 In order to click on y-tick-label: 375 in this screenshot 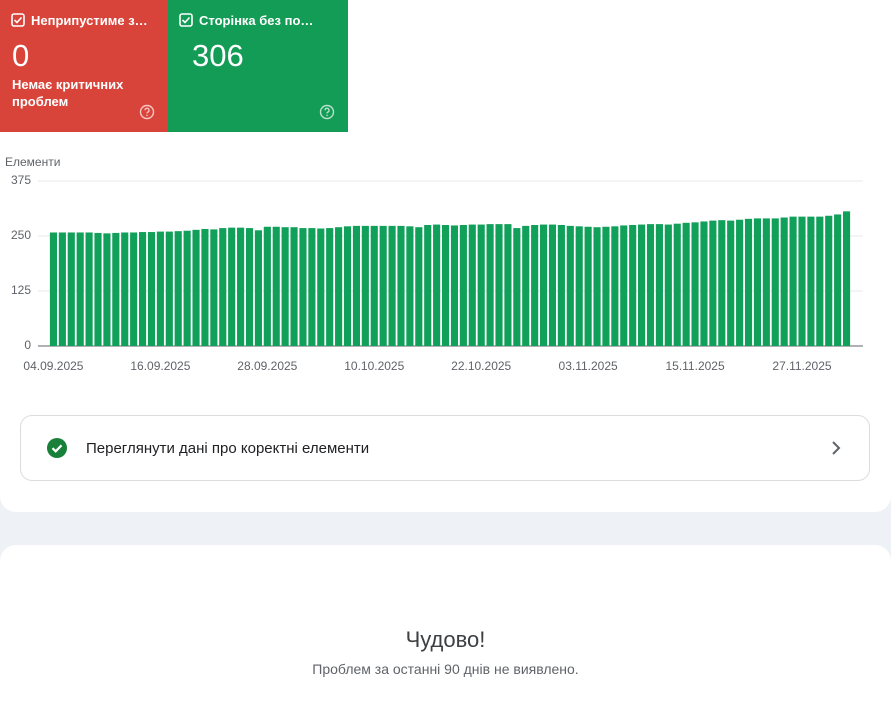, I will do `click(21, 180)`.